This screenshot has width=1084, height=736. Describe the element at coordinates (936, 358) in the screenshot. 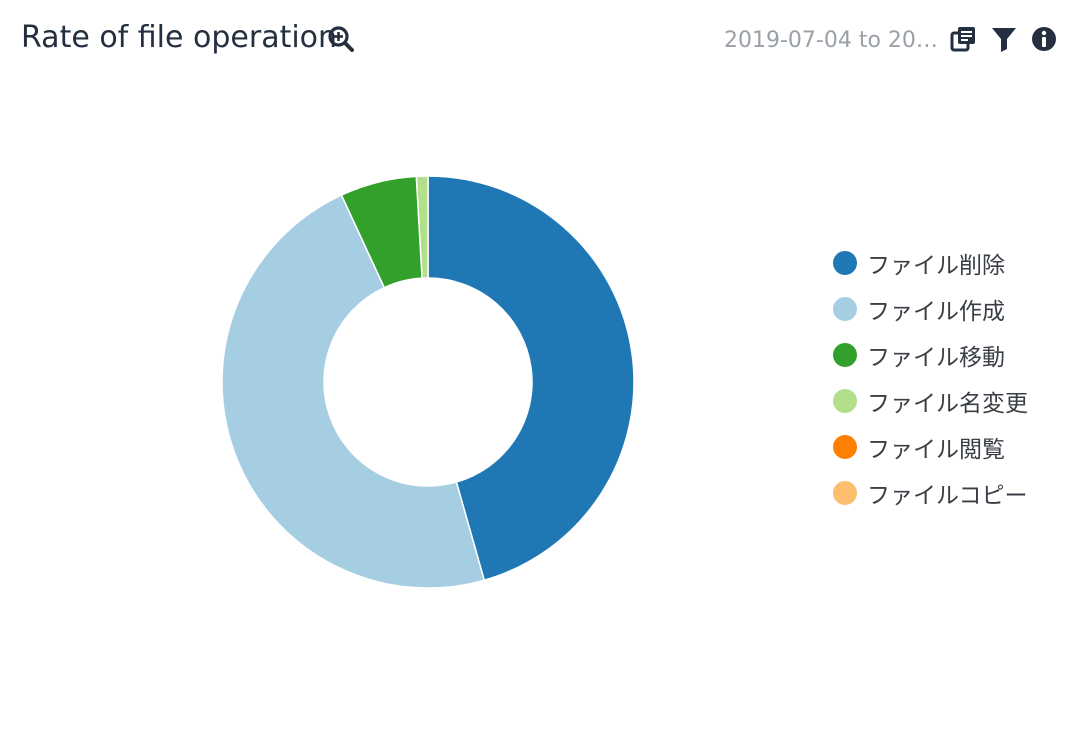

I see `legend-label: ファイル移動` at that location.